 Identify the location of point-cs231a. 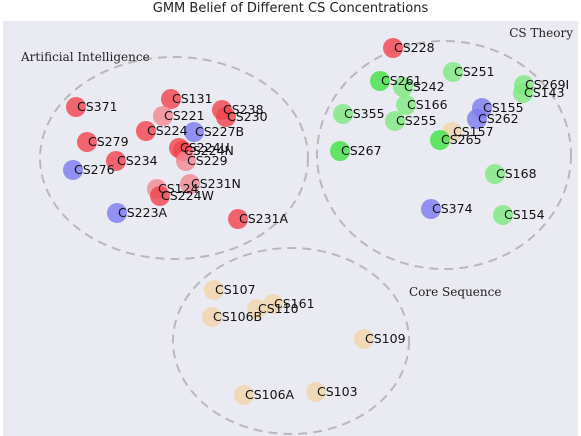
(238, 219).